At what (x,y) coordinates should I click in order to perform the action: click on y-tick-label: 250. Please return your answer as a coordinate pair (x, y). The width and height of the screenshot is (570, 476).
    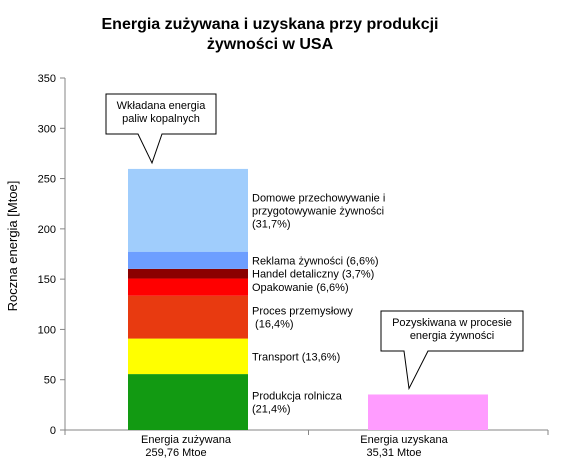
    Looking at the image, I should click on (47, 180).